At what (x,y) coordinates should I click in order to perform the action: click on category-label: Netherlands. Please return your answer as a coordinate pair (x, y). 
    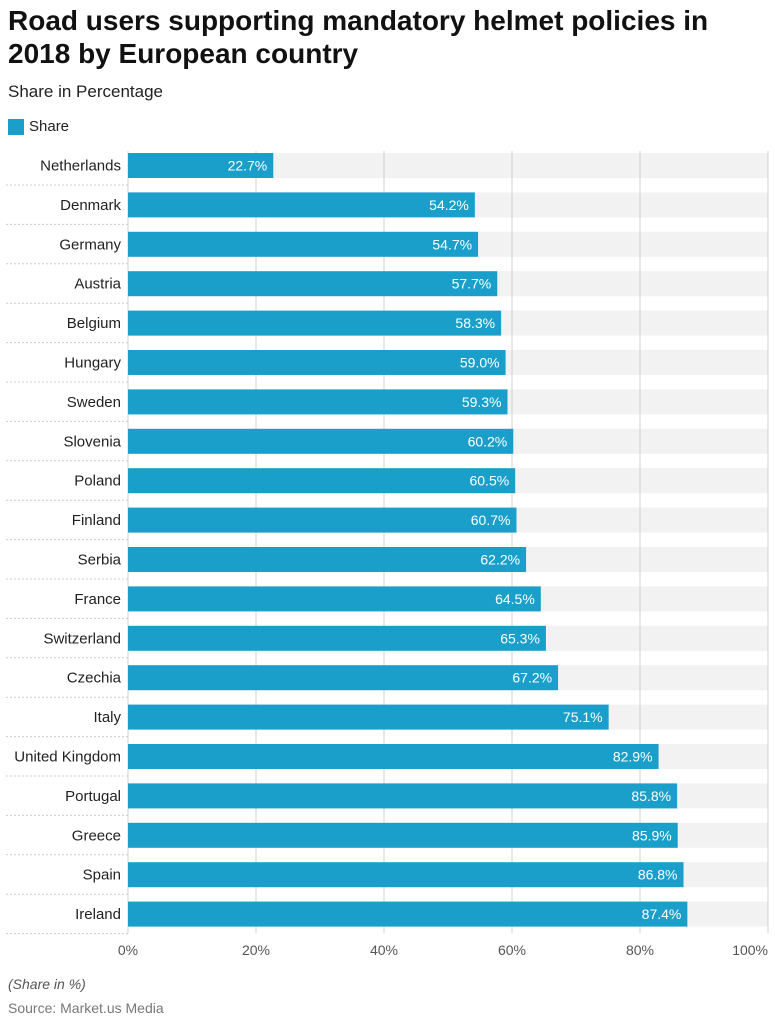
    Looking at the image, I should click on (80, 166).